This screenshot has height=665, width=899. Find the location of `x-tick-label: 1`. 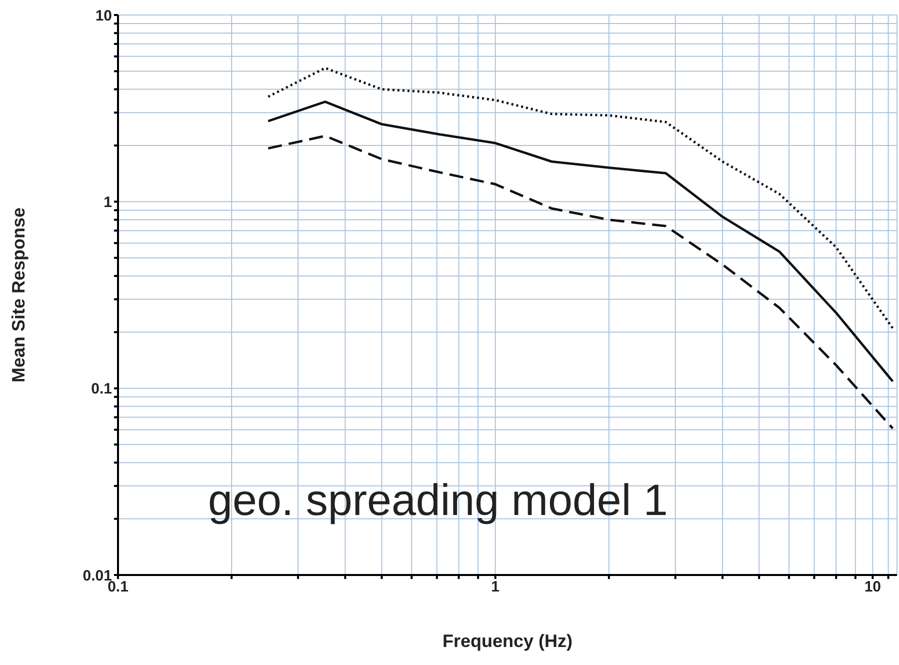

x-tick-label: 1 is located at coordinates (495, 587).